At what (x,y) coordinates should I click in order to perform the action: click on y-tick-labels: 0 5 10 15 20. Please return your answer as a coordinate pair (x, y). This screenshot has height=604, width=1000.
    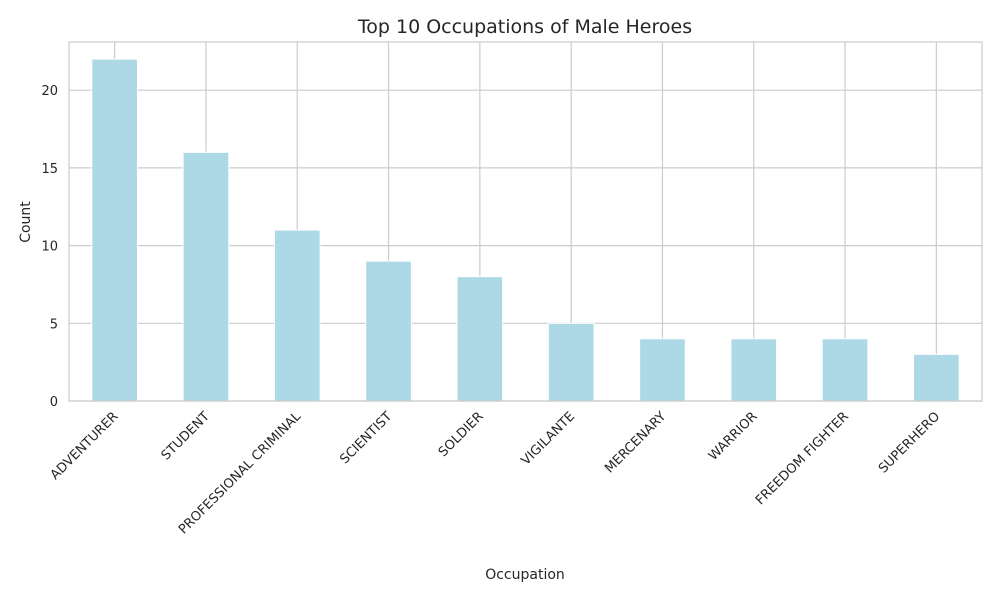
    Looking at the image, I should click on (49, 247).